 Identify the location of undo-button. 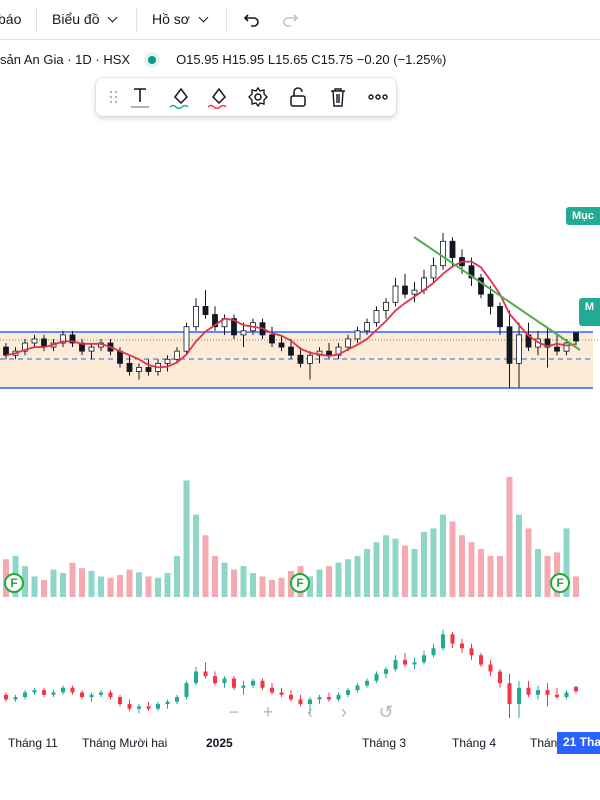
(252, 20).